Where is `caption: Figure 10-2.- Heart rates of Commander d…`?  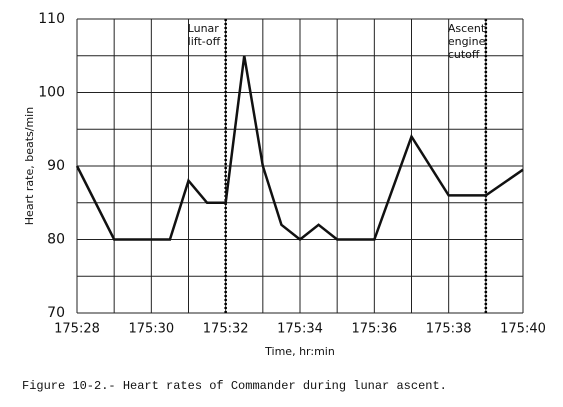
caption: Figure 10-2.- Heart rates of Commander d… is located at coordinates (234, 386).